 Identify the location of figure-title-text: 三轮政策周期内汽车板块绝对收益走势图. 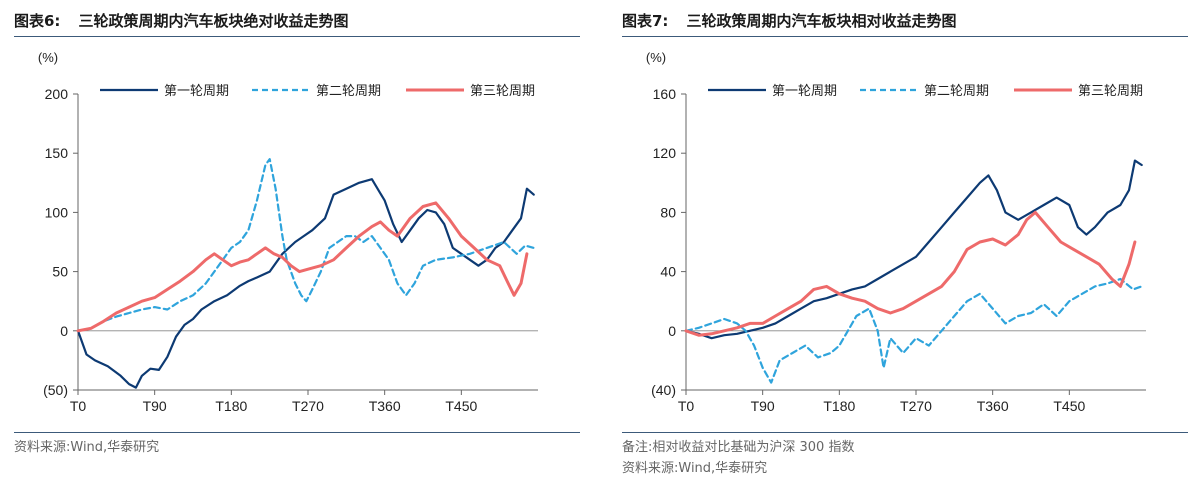
(213, 21).